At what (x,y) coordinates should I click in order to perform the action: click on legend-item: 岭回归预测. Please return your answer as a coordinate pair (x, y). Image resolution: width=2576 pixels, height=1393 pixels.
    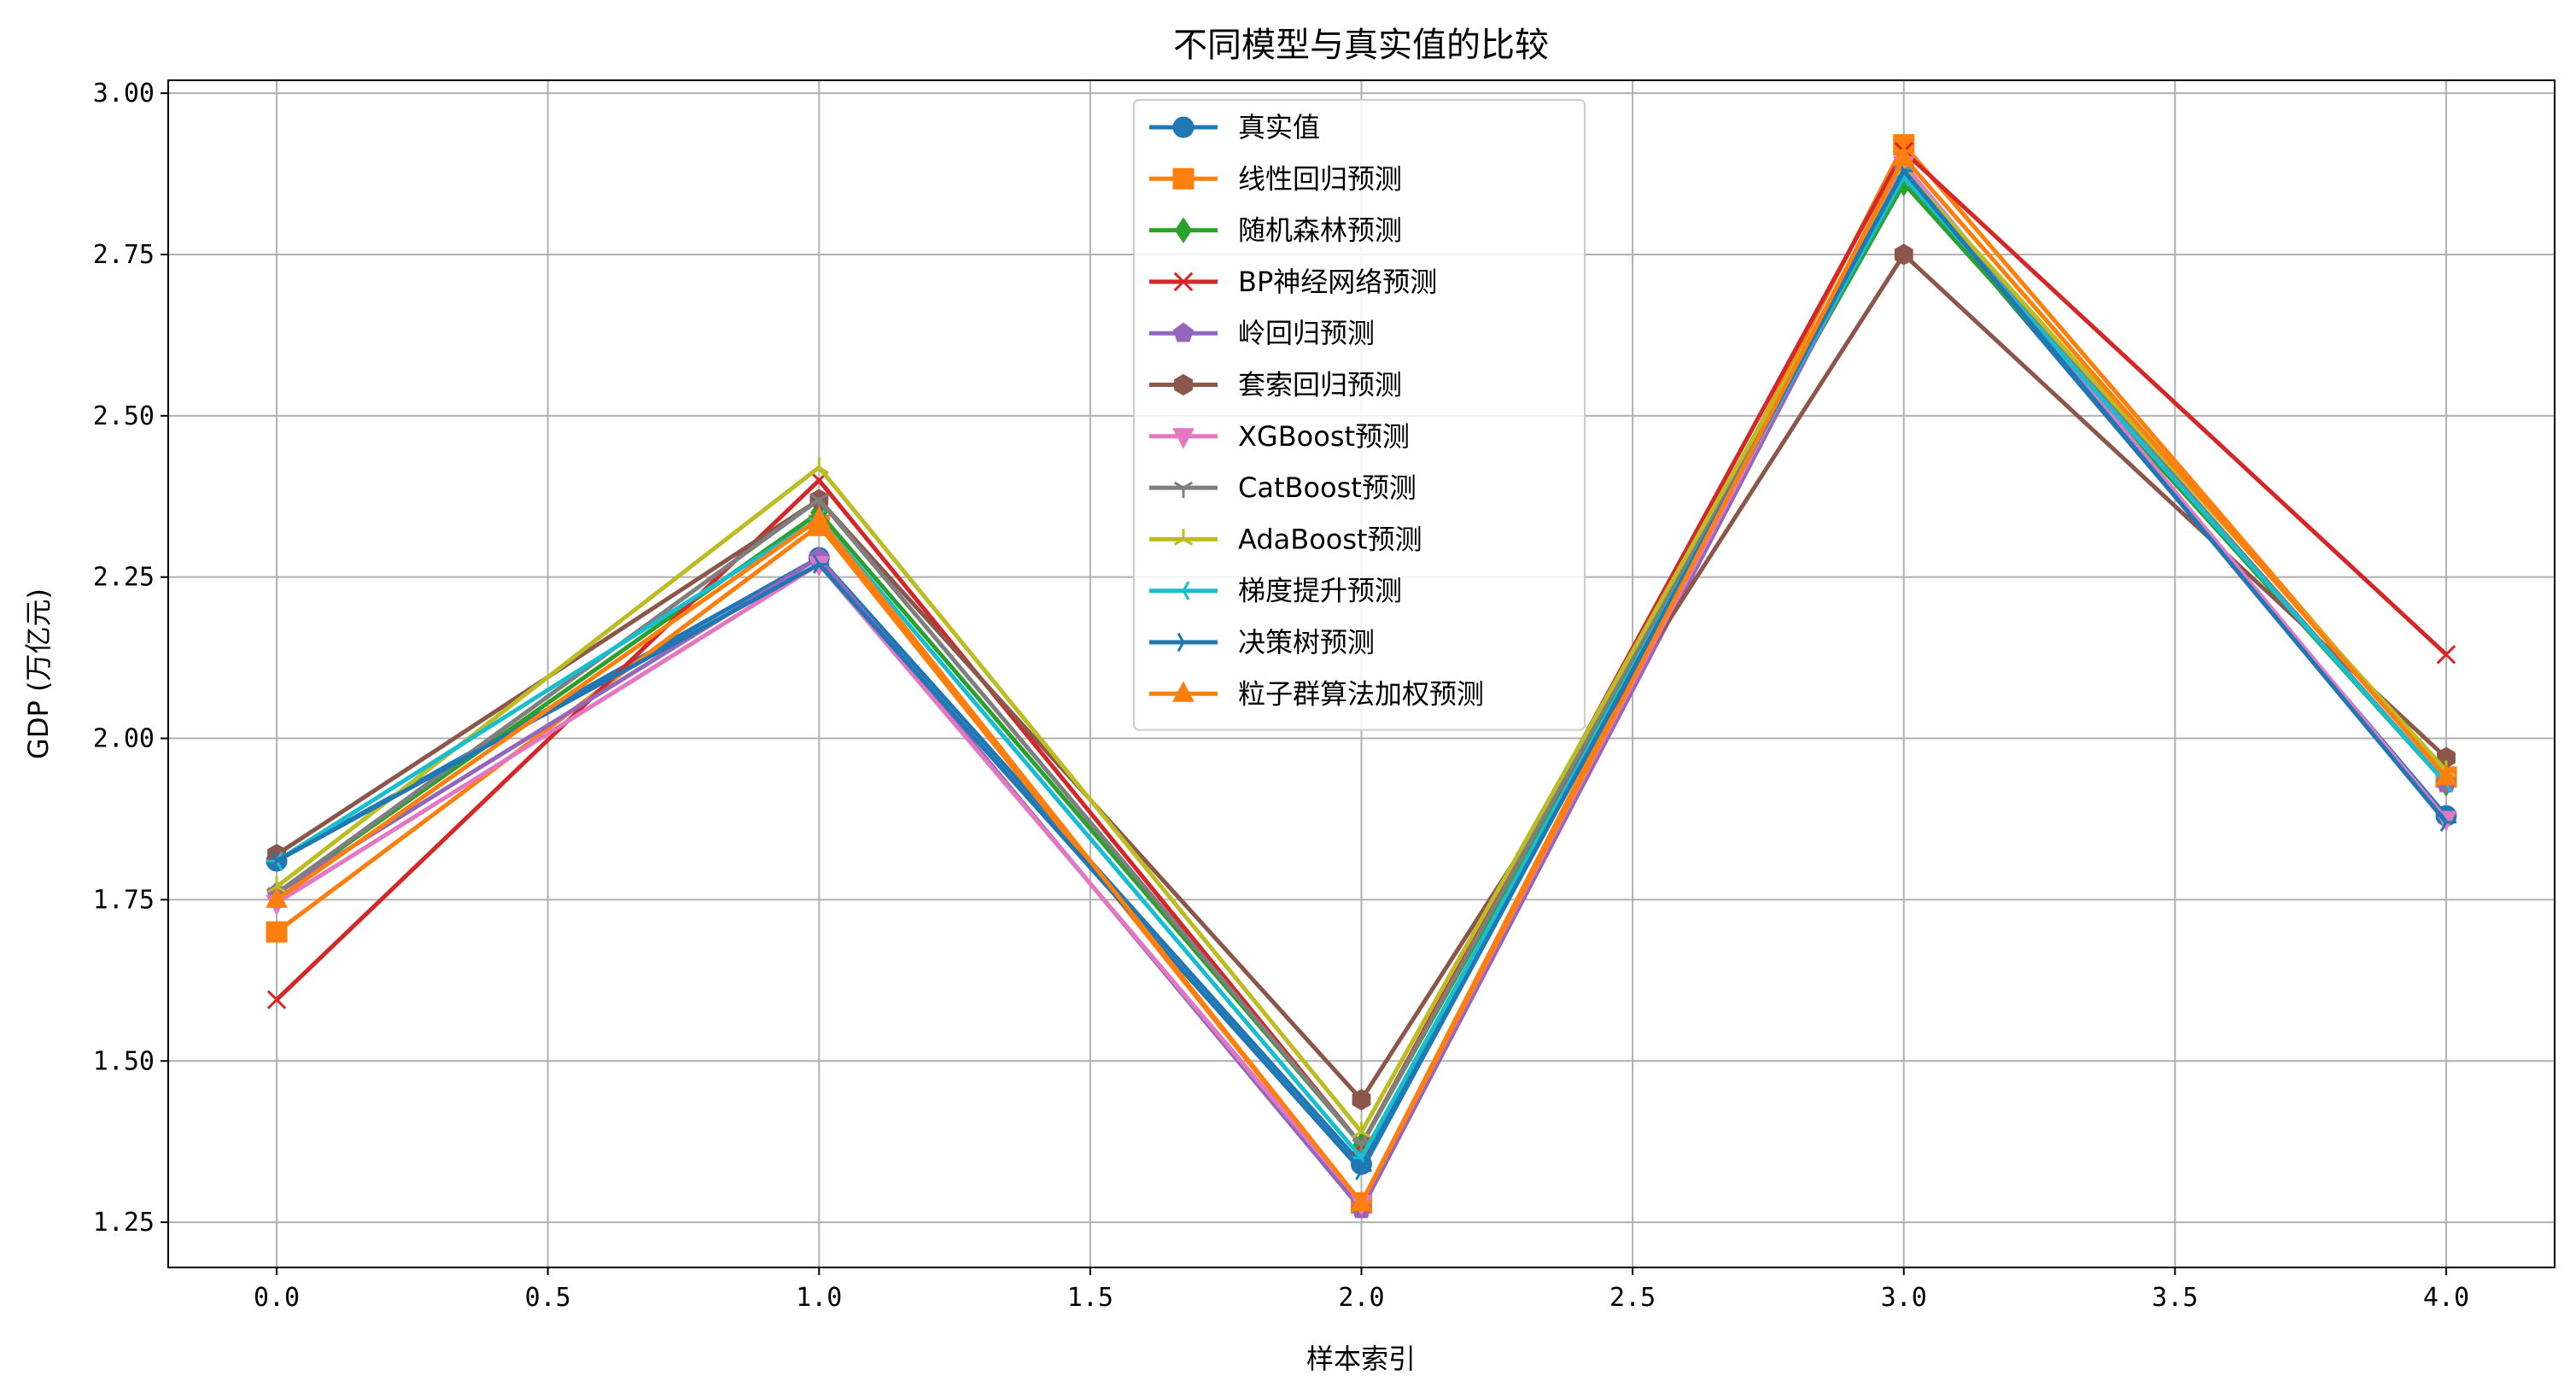
    Looking at the image, I should click on (1262, 333).